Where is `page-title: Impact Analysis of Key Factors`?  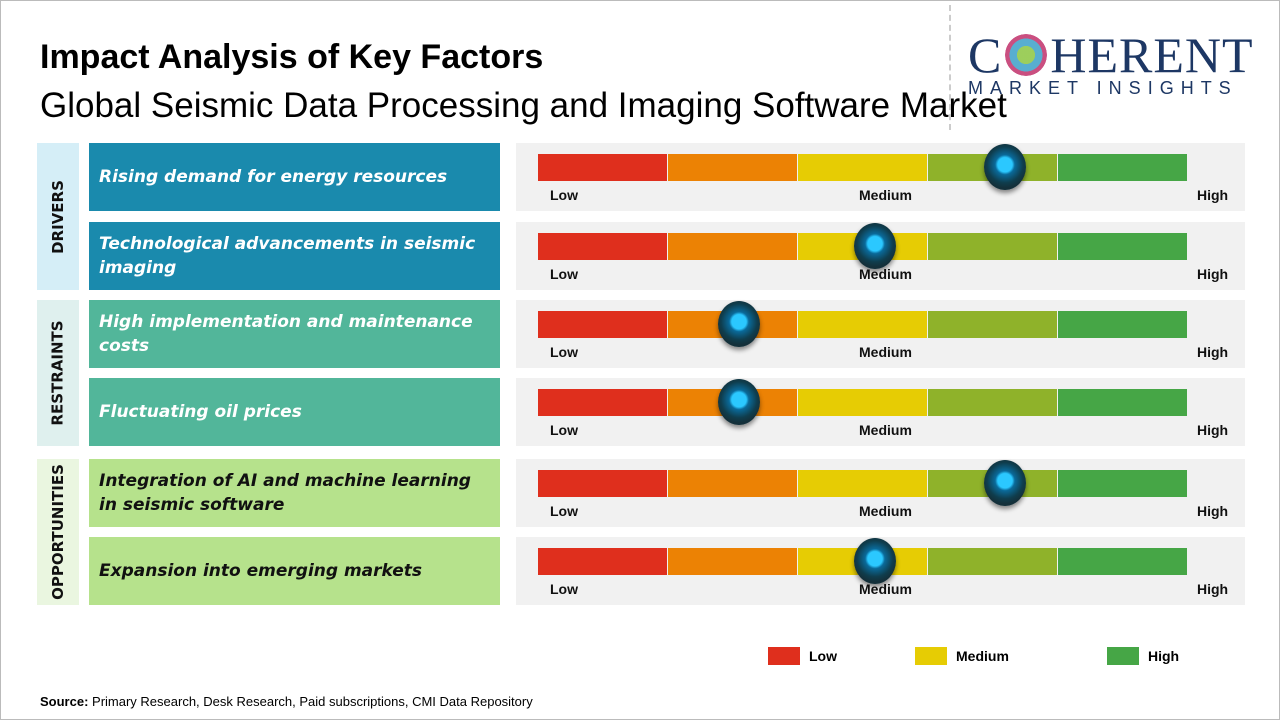 page-title: Impact Analysis of Key Factors is located at coordinates (292, 57).